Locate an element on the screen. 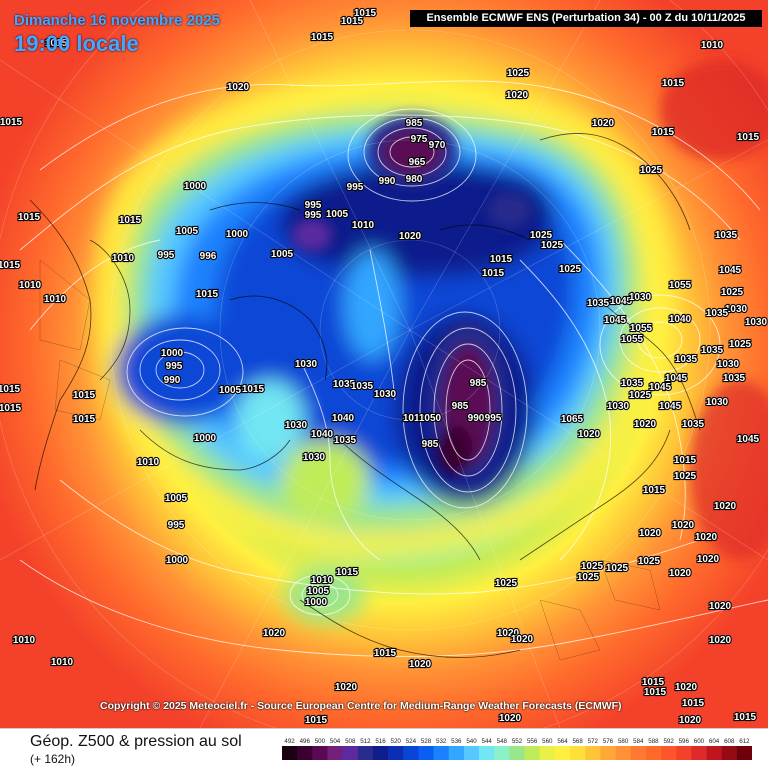 The height and width of the screenshot is (769, 768). pressure-label: 1030 is located at coordinates (296, 425).